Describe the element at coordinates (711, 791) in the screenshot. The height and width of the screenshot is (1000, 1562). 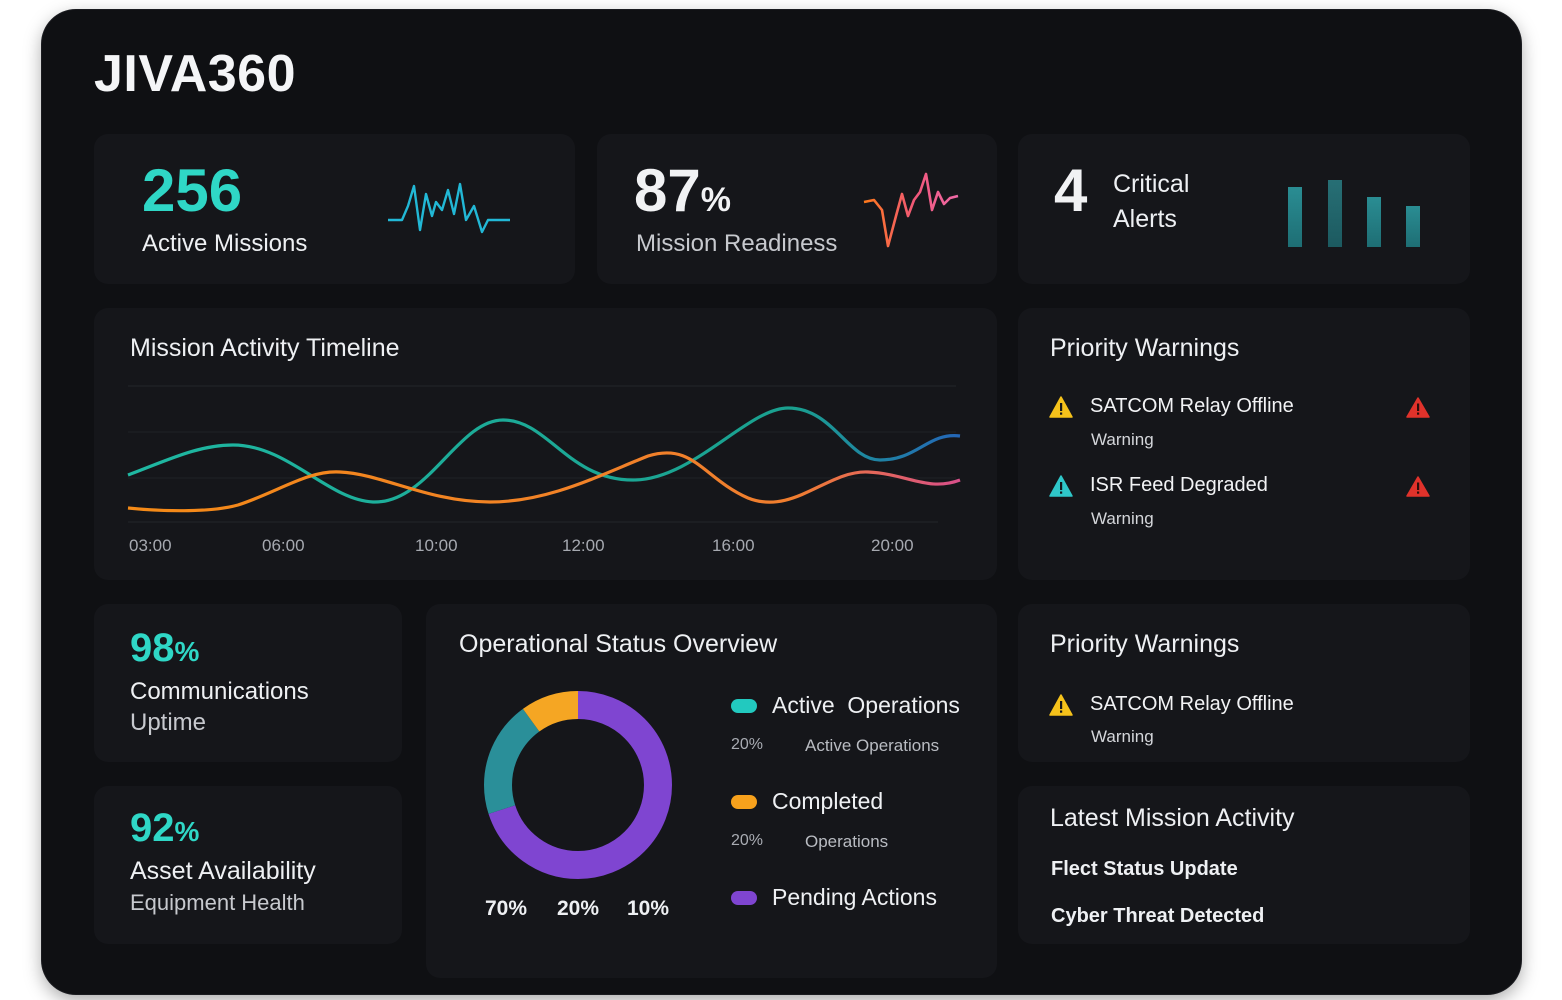
I see `operational-status-card` at that location.